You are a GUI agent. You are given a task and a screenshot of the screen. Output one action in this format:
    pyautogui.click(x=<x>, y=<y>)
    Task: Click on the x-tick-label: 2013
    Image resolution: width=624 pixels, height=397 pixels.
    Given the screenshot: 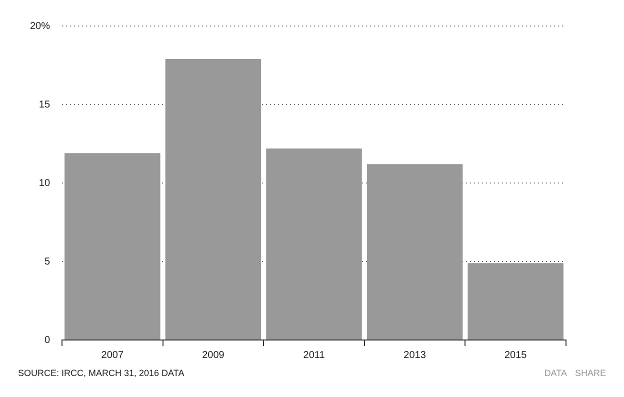 What is the action you would take?
    pyautogui.click(x=415, y=355)
    